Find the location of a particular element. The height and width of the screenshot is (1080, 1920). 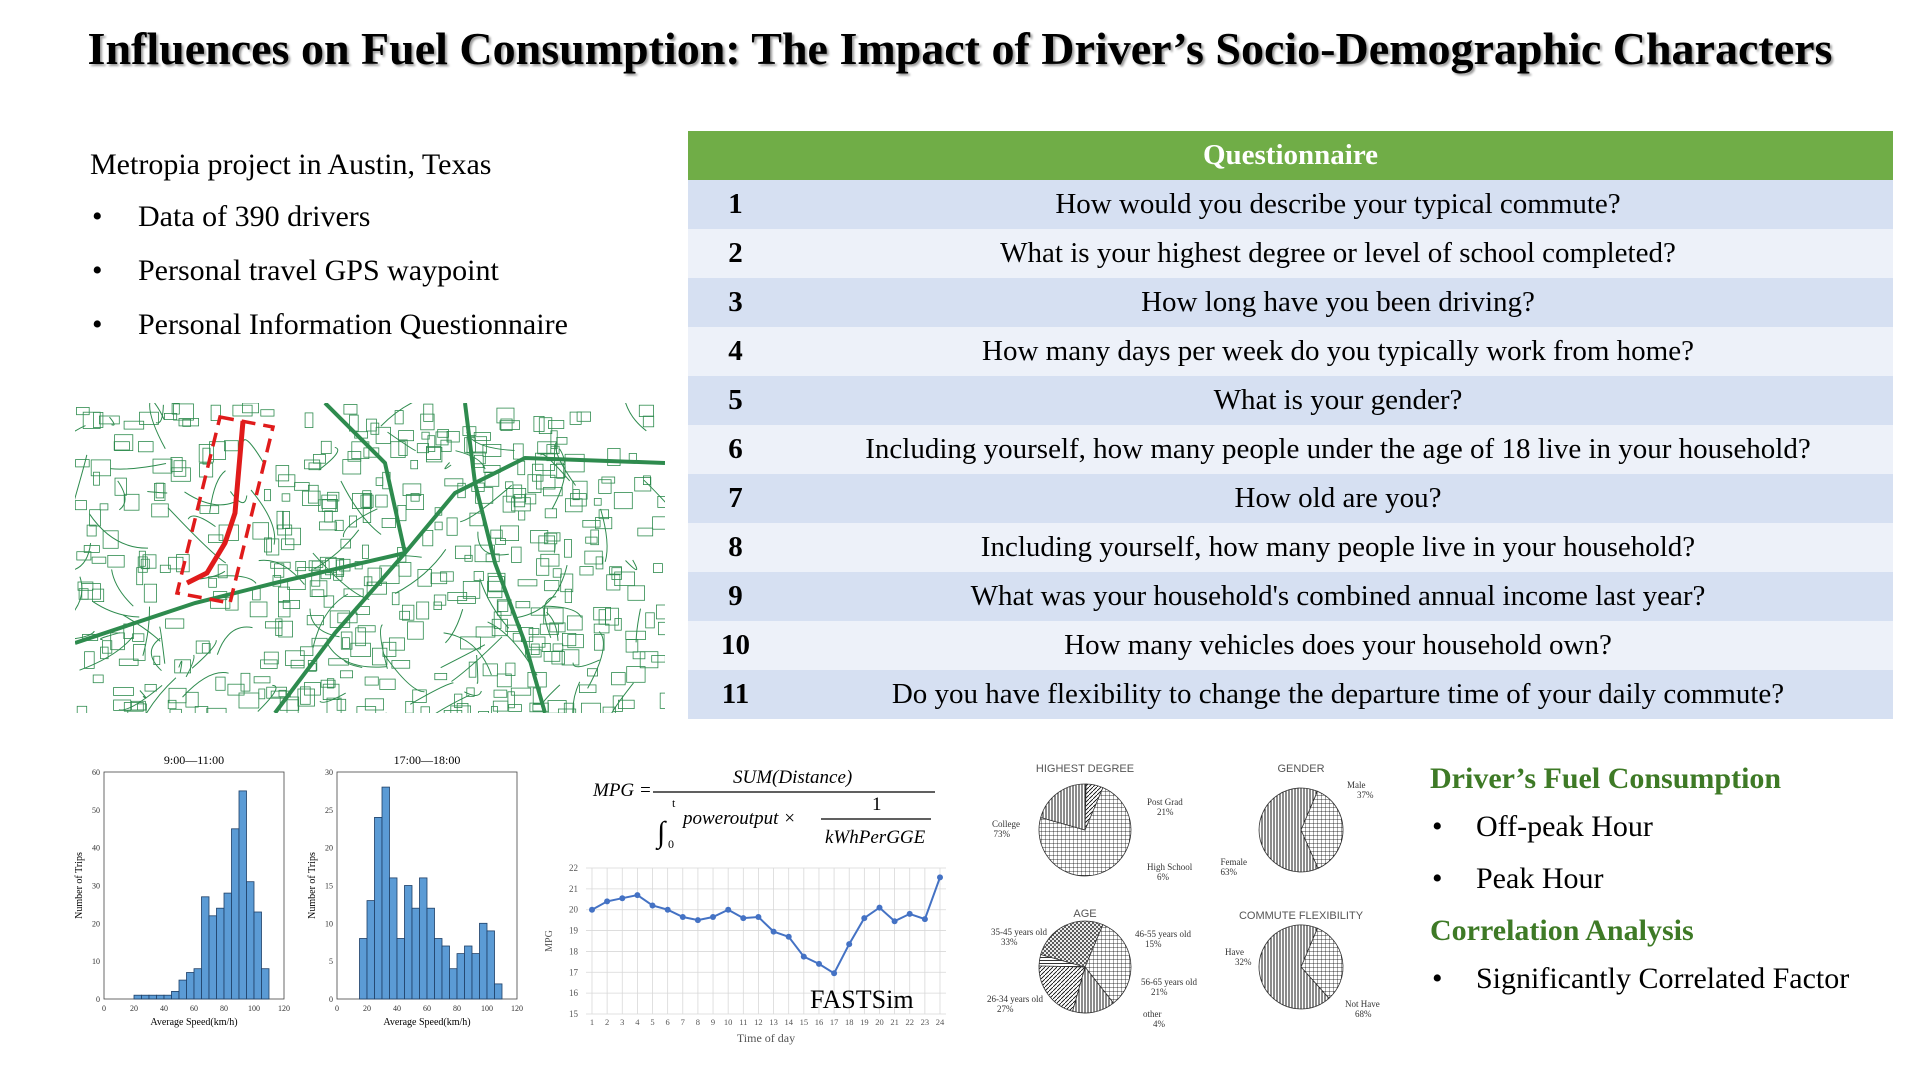

y-tick-label: 16 is located at coordinates (574, 993).